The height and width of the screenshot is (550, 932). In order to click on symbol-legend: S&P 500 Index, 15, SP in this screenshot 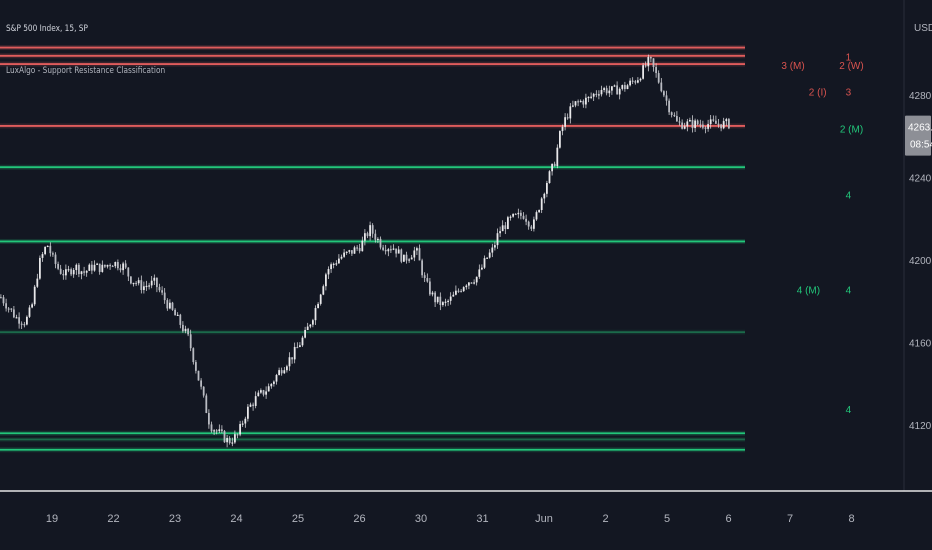, I will do `click(47, 29)`.